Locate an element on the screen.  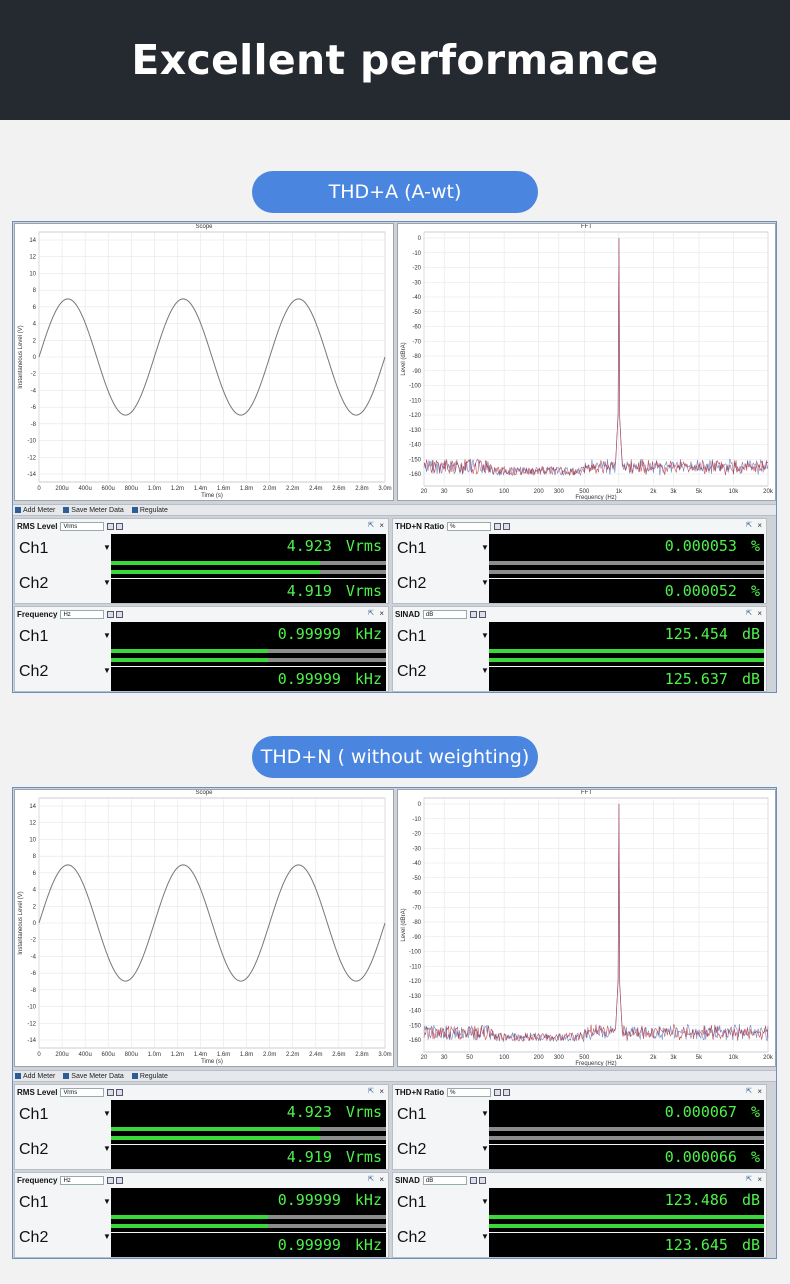
meter-value: 0.99999 is located at coordinates (309, 634).